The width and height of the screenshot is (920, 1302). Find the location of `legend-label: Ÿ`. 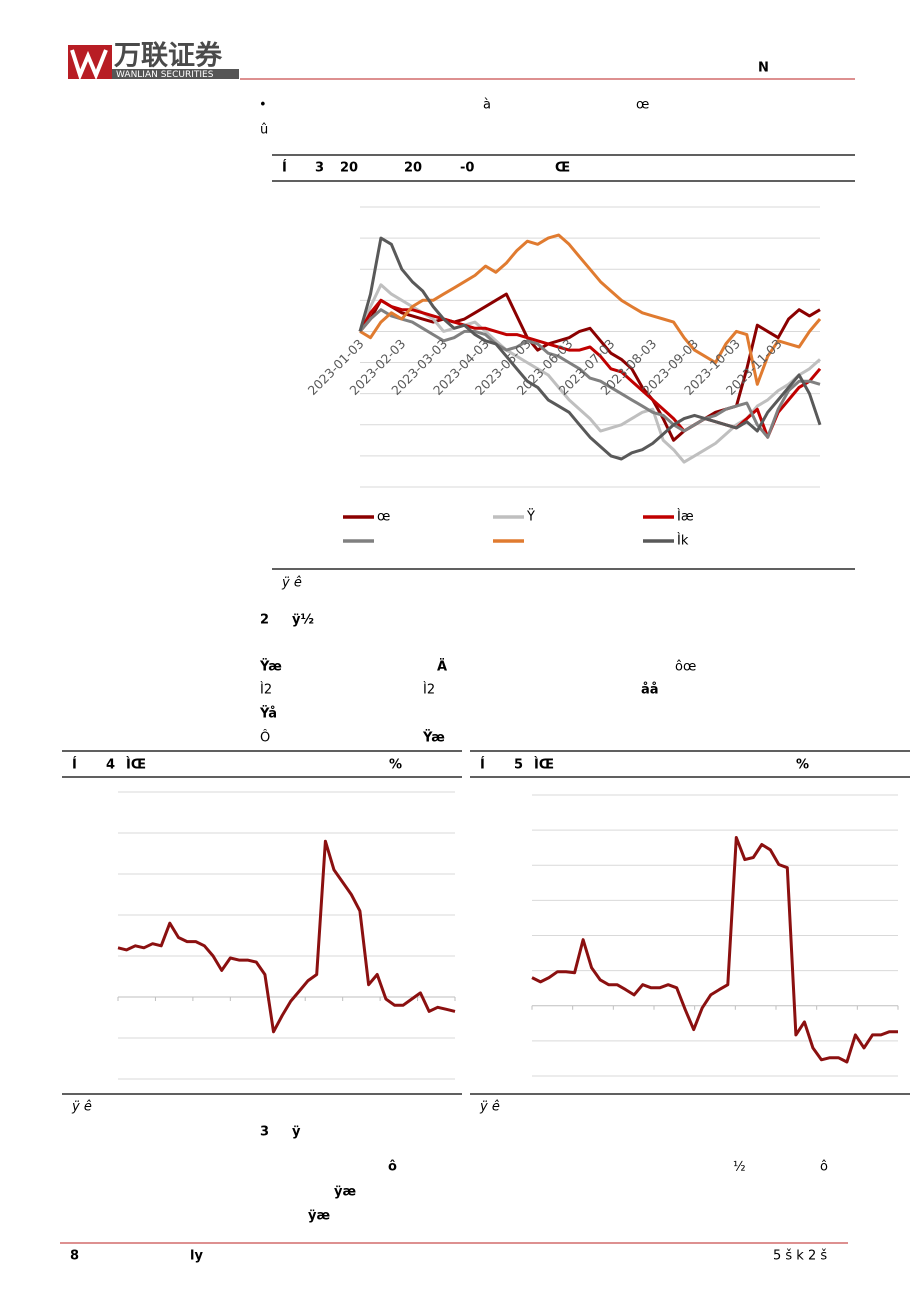

legend-label: Ÿ is located at coordinates (530, 517).